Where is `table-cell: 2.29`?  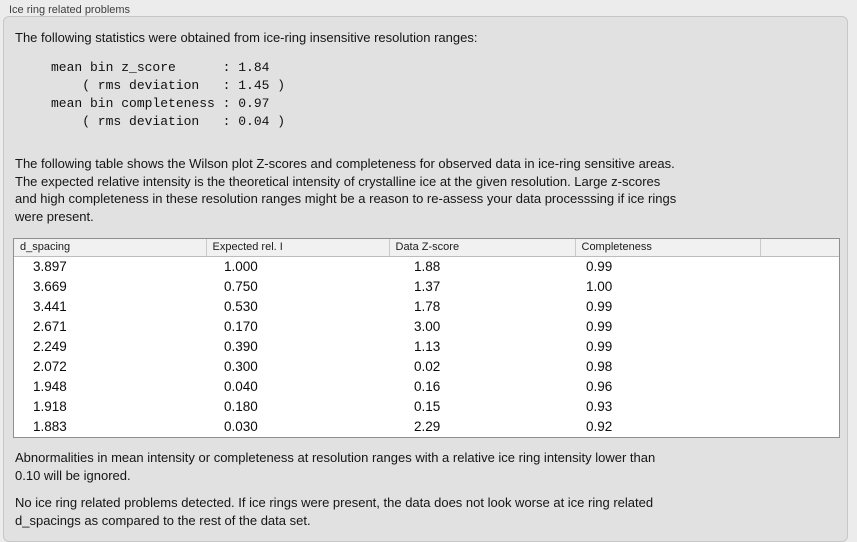
table-cell: 2.29 is located at coordinates (427, 426).